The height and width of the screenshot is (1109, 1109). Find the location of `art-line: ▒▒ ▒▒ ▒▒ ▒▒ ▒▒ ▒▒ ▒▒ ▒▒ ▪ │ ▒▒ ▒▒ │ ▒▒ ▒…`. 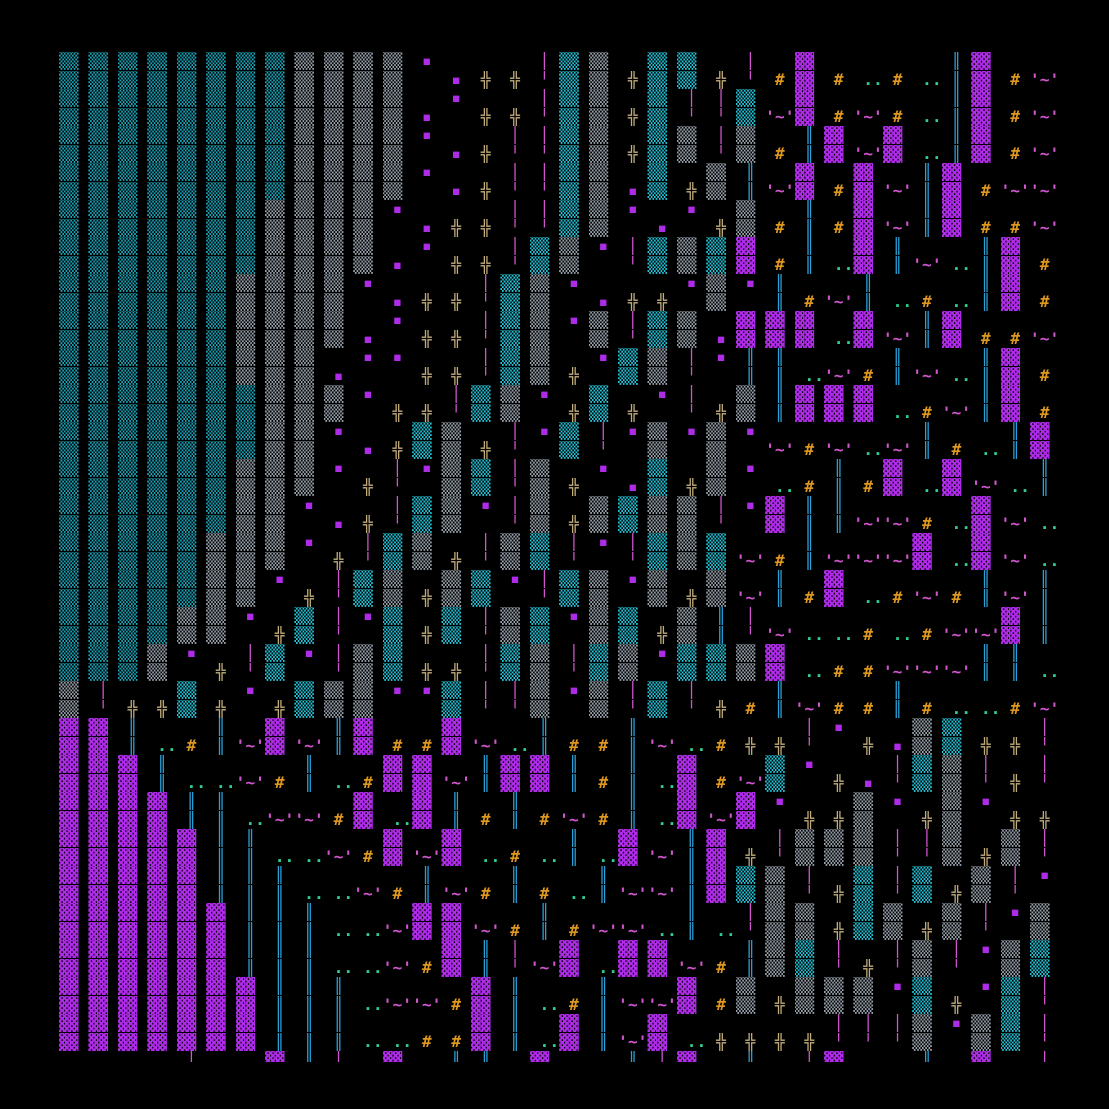

art-line: ▒▒ ▒▒ ▒▒ ▒▒ ▒▒ ▒▒ ▒▒ ▒▒ ▪ │ ▒▒ ▒▒ │ ▒▒ ▒… is located at coordinates (560, 542).